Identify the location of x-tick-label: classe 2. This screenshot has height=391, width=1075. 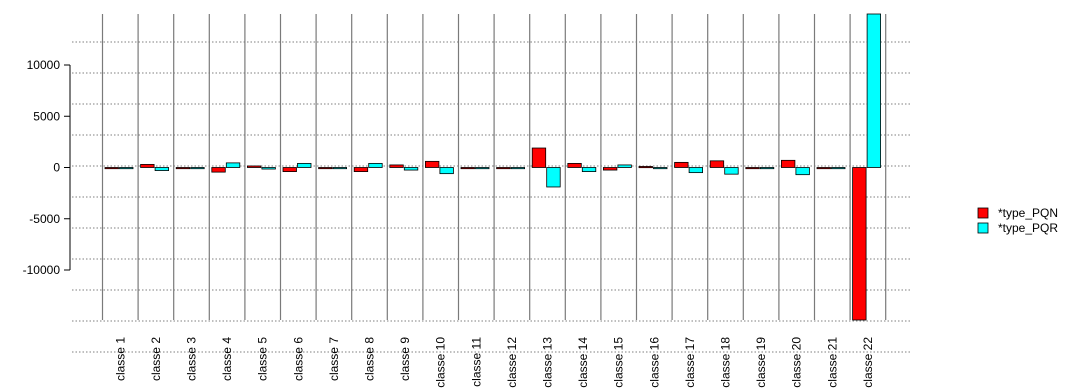
(156, 359).